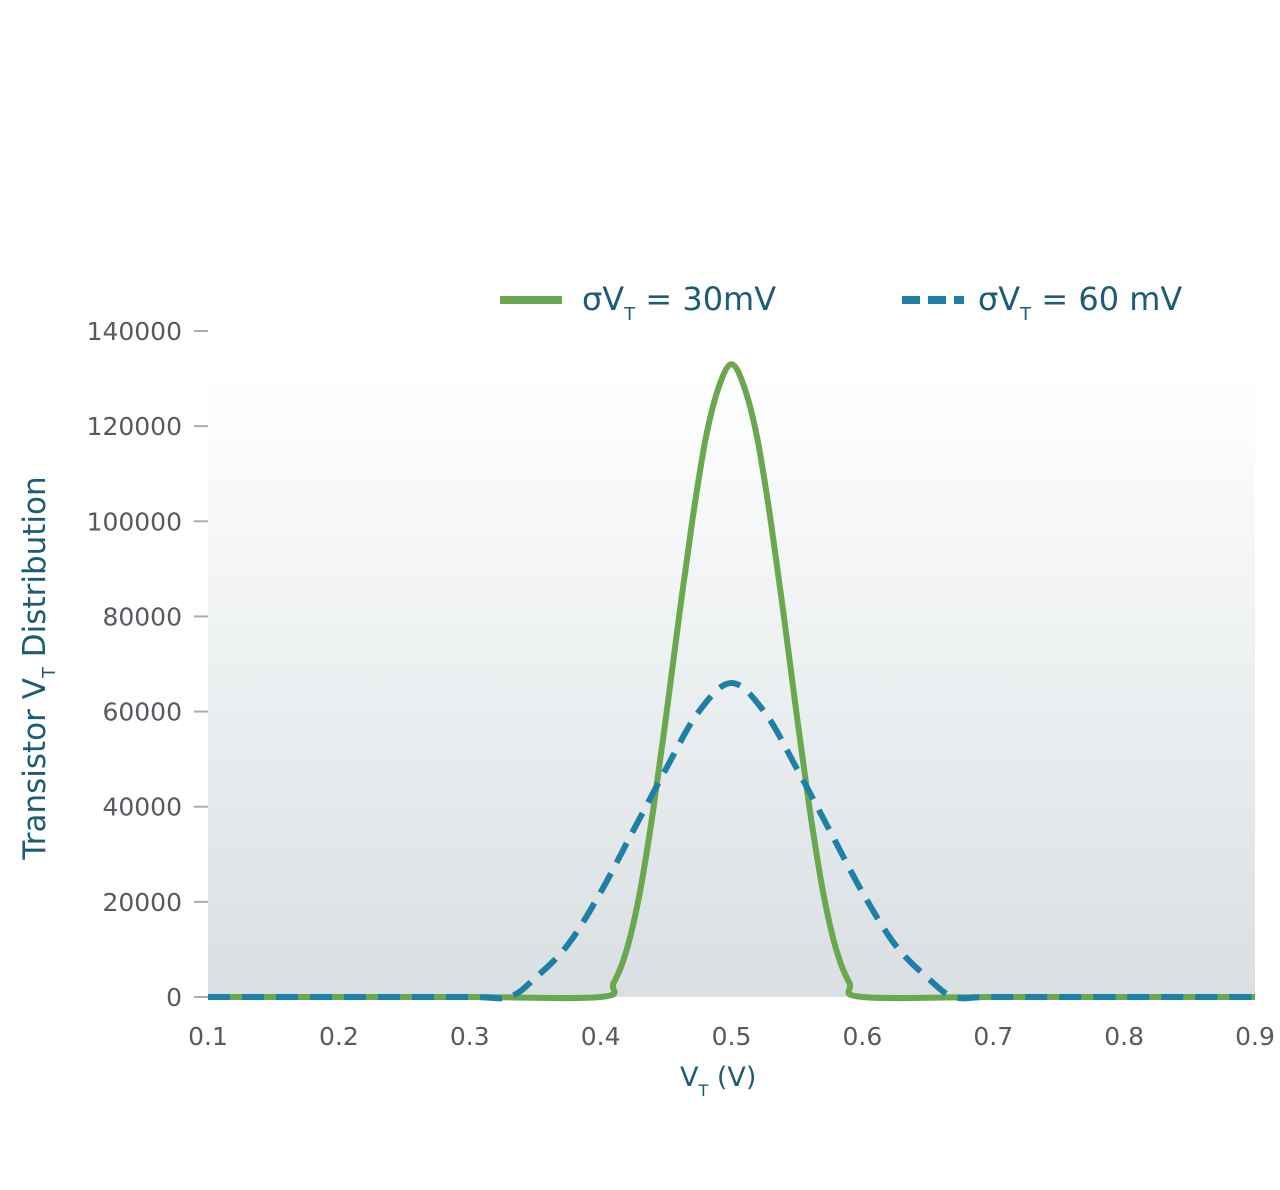 This screenshot has height=1190, width=1280. What do you see at coordinates (142, 712) in the screenshot?
I see `y-tick-label: 60000` at bounding box center [142, 712].